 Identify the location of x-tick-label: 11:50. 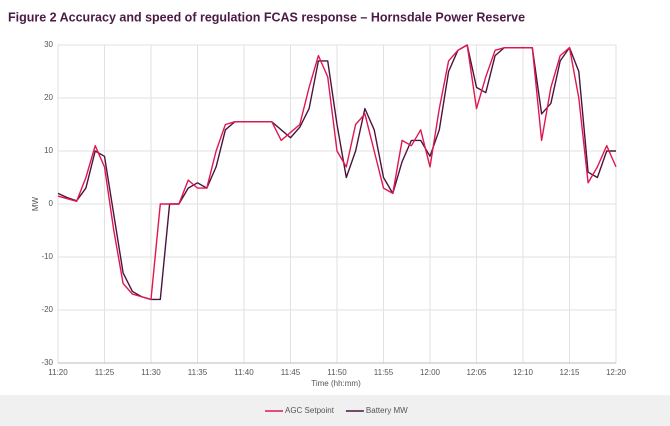
(337, 372).